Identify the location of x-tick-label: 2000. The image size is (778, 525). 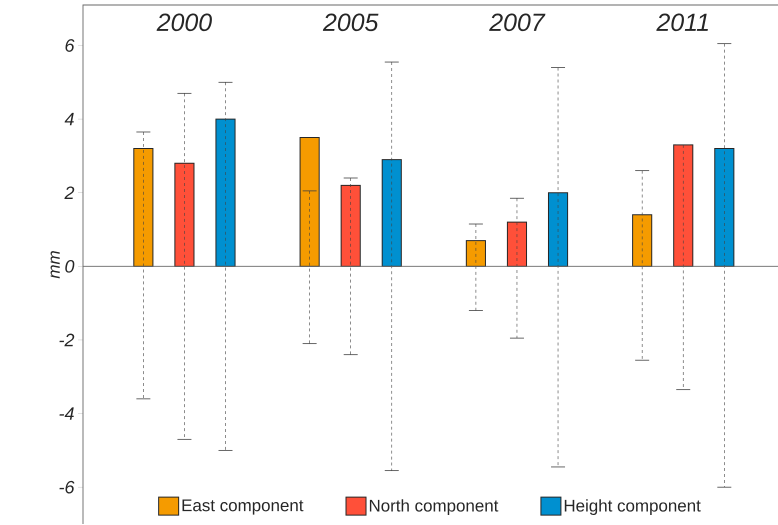
(184, 23).